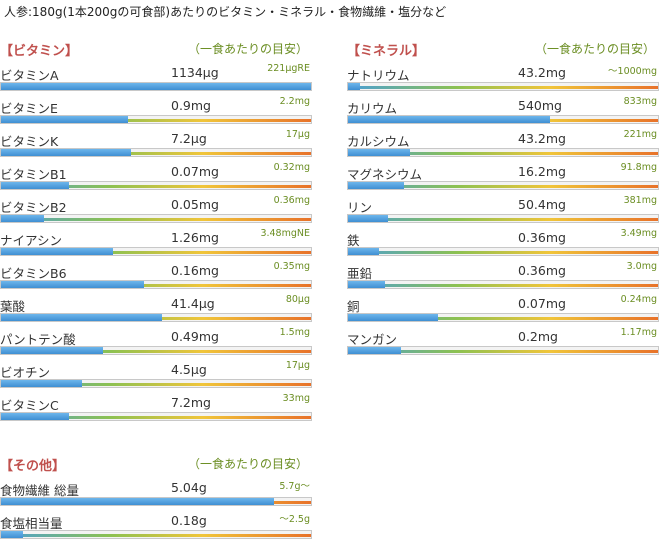 The width and height of the screenshot is (663, 552). Describe the element at coordinates (156, 406) in the screenshot. I see `nutrient-row: ビタミンC 7.2mg 33mg` at that location.